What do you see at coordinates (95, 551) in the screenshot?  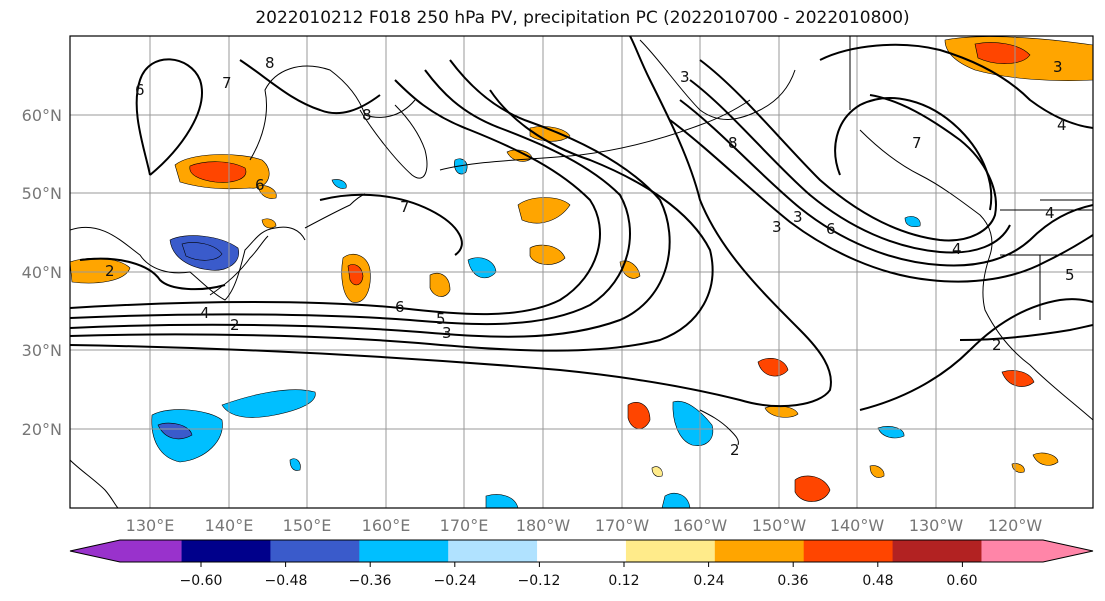 I see `colorbar-extend-low` at bounding box center [95, 551].